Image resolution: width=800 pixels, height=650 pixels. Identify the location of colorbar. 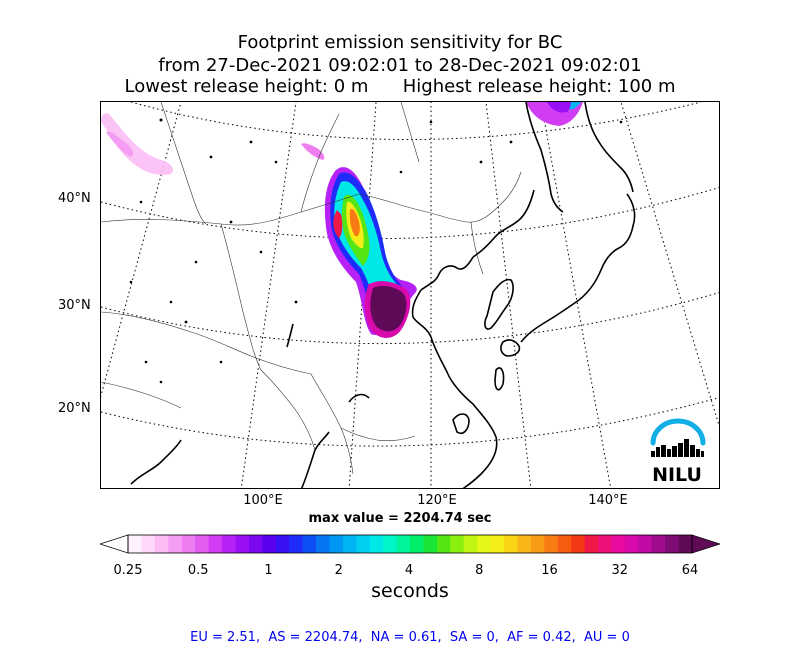
(410, 544).